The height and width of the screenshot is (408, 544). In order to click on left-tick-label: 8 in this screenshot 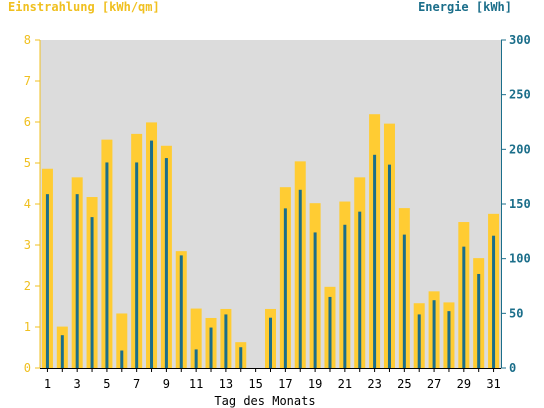, I will do `click(27, 40)`.